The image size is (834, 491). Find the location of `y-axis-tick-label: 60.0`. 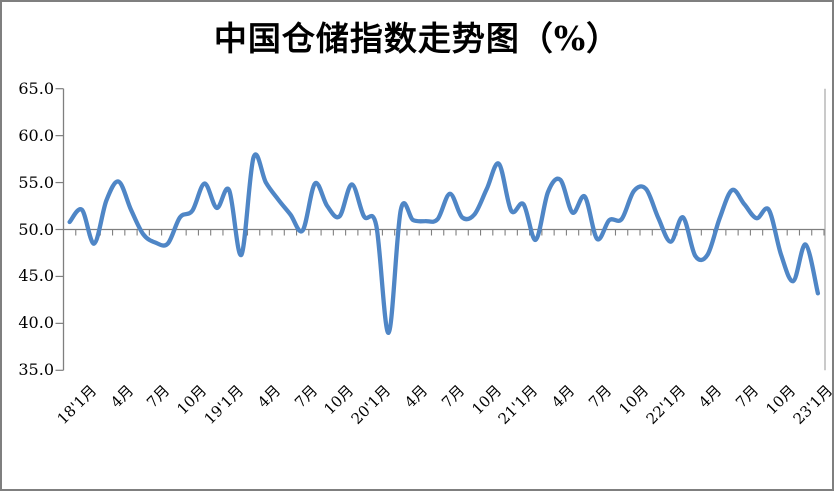

y-axis-tick-label: 60.0 is located at coordinates (36, 135).